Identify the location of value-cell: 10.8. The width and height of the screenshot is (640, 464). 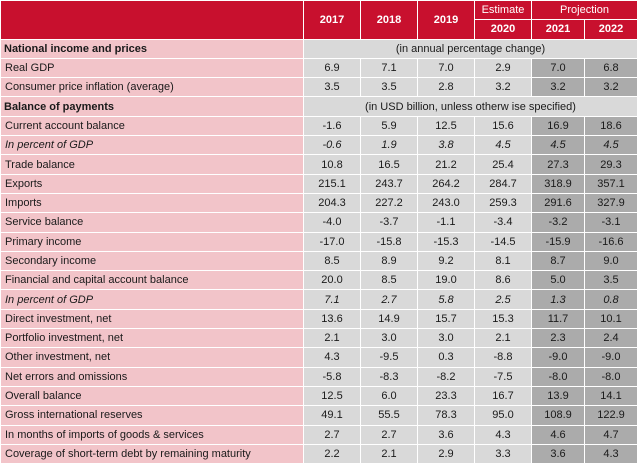
(332, 165).